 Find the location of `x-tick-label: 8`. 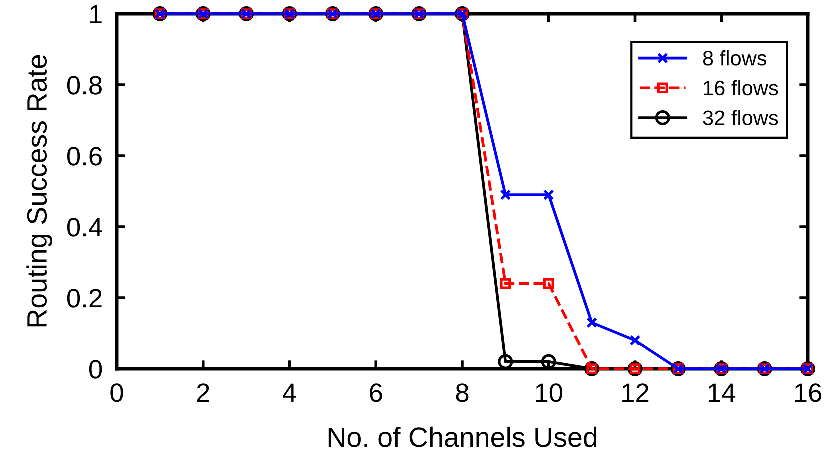

x-tick-label: 8 is located at coordinates (462, 393).